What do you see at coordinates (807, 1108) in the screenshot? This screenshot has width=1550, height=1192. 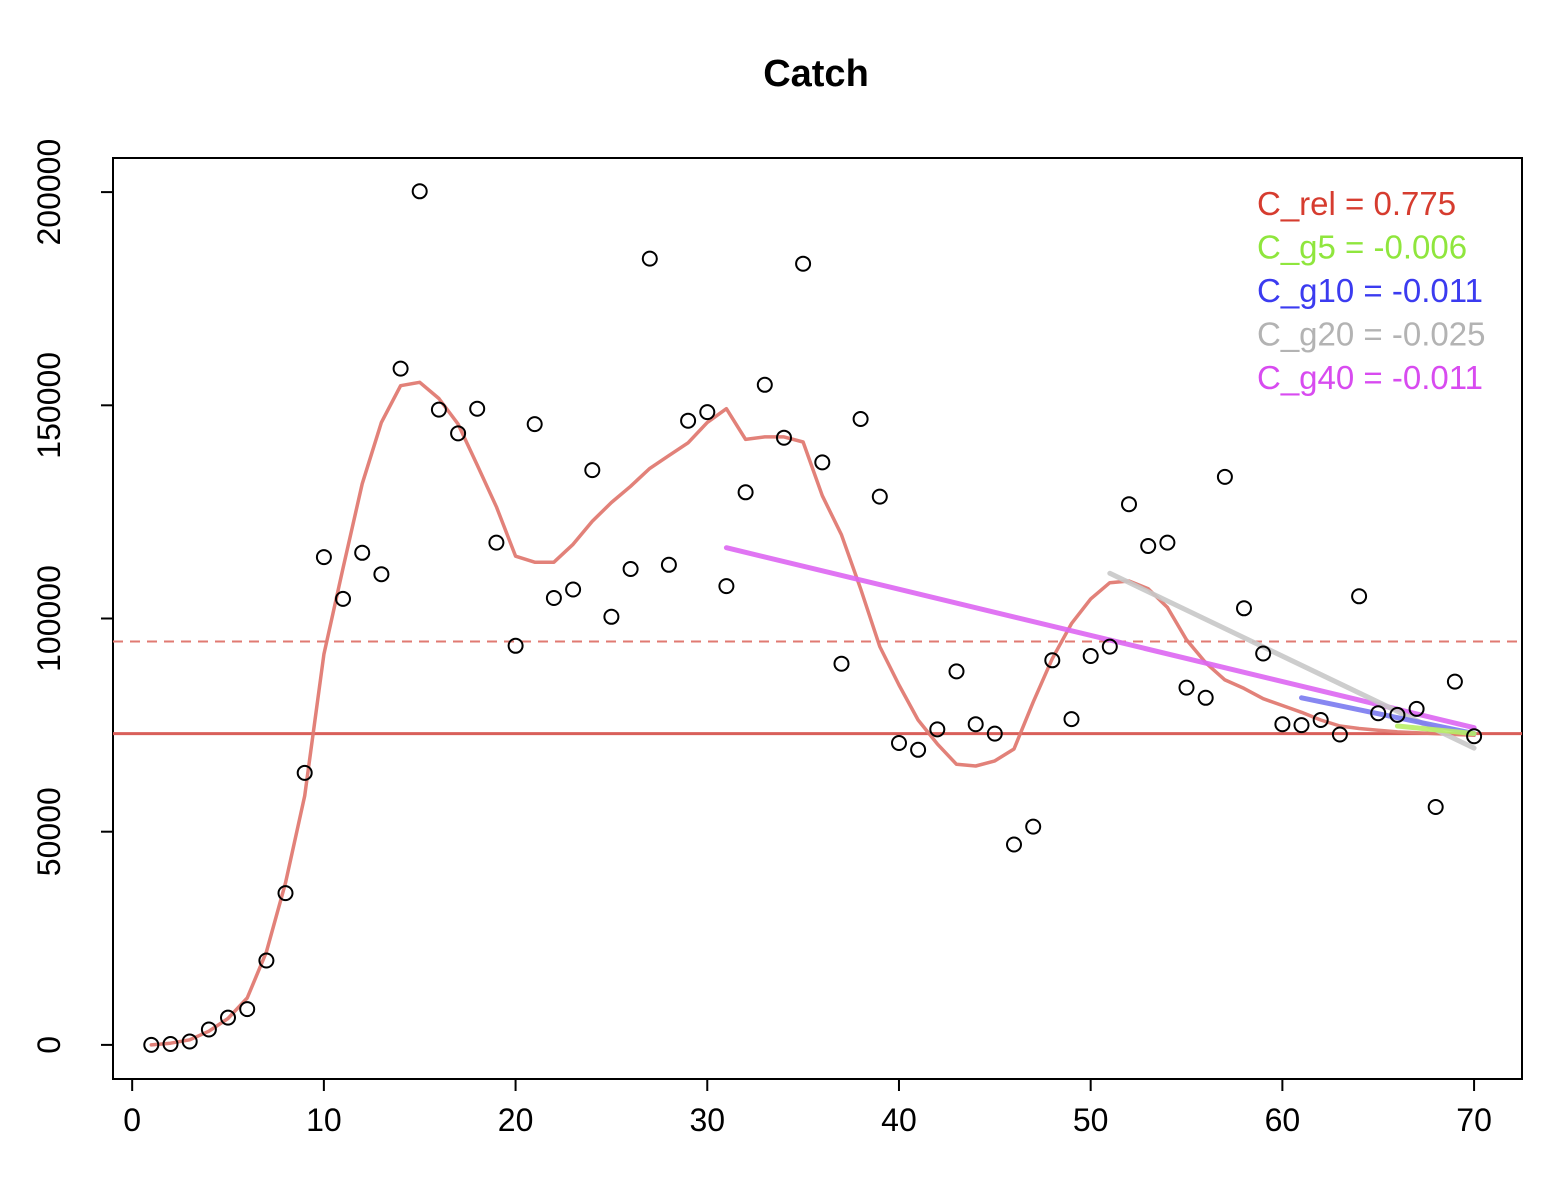 I see `x-axis: 0 10 20 30 40 50 60 70` at bounding box center [807, 1108].